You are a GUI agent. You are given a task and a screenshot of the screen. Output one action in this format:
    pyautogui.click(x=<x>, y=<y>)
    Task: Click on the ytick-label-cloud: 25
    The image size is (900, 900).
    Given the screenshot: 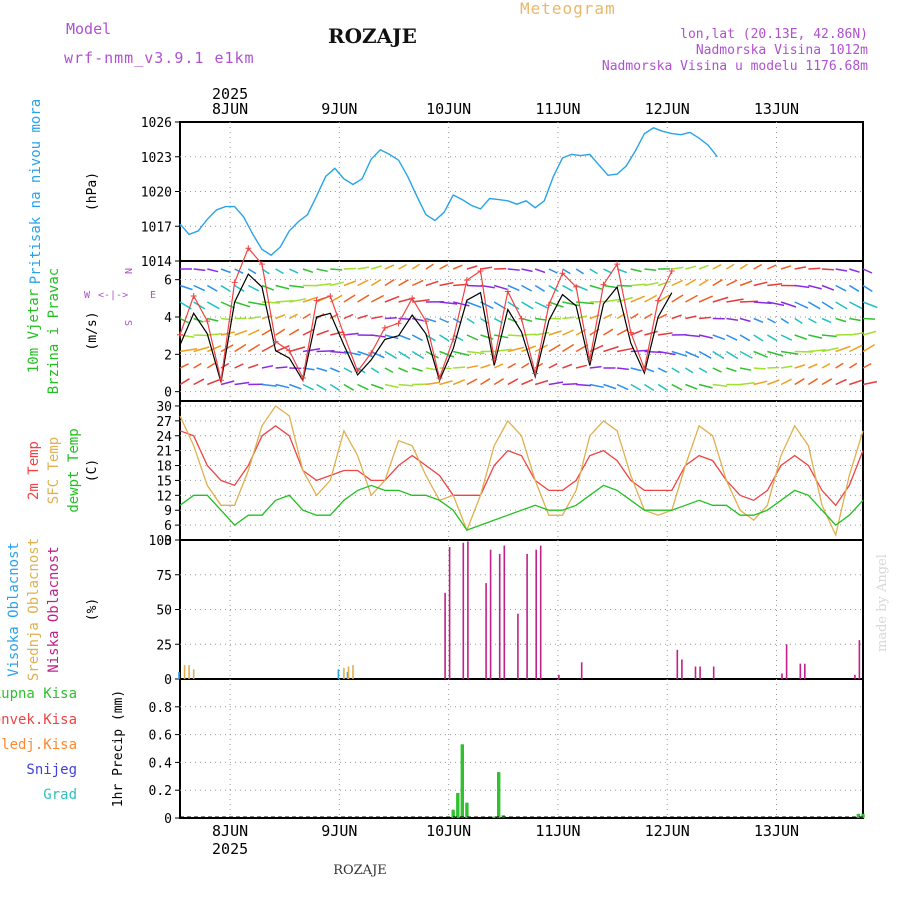 What is the action you would take?
    pyautogui.click(x=164, y=645)
    